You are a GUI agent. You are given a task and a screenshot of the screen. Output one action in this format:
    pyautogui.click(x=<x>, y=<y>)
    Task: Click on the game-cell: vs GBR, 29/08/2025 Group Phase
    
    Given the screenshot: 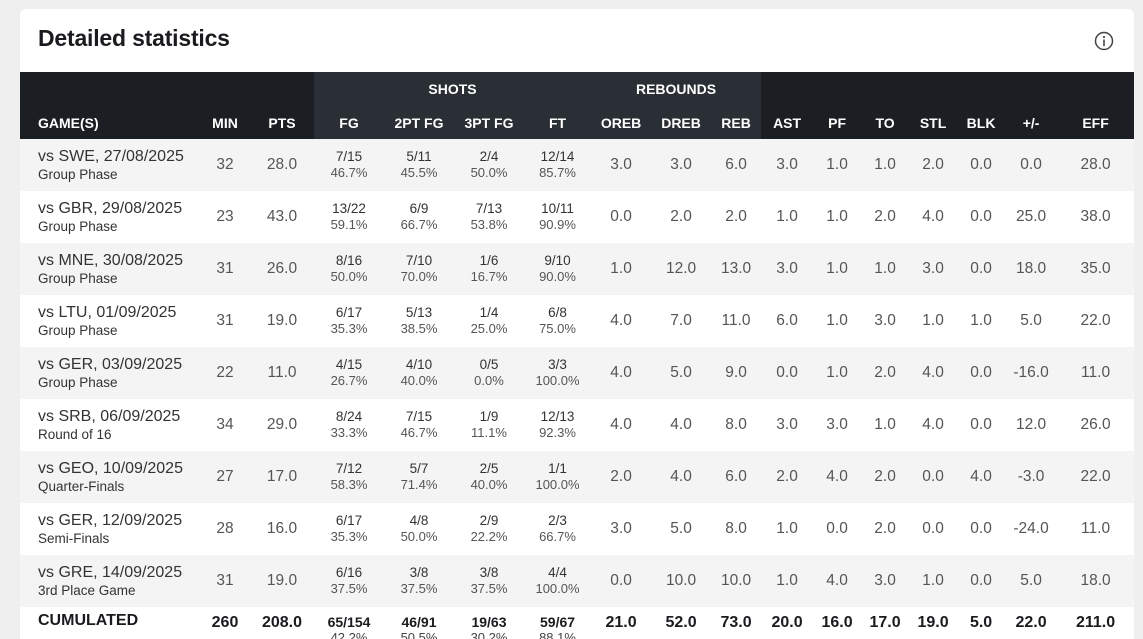 What is the action you would take?
    pyautogui.click(x=110, y=217)
    